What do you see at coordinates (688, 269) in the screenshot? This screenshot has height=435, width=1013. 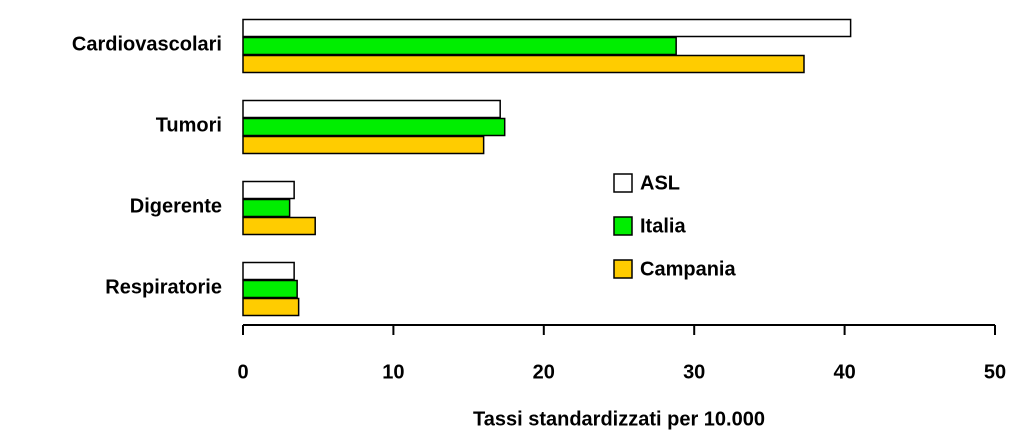 I see `legend-label: Campania` at bounding box center [688, 269].